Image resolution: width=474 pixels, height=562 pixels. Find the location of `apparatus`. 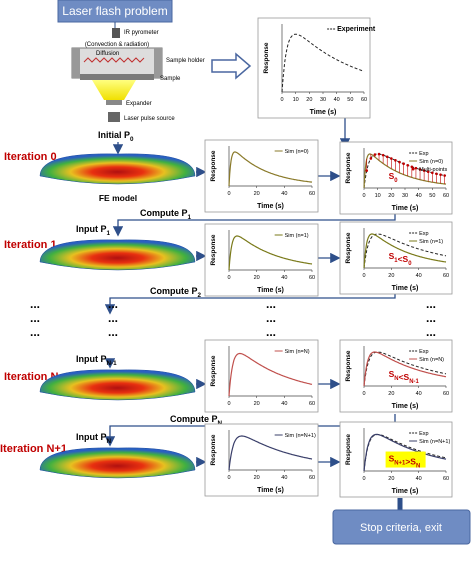

apparatus is located at coordinates (117, 72).